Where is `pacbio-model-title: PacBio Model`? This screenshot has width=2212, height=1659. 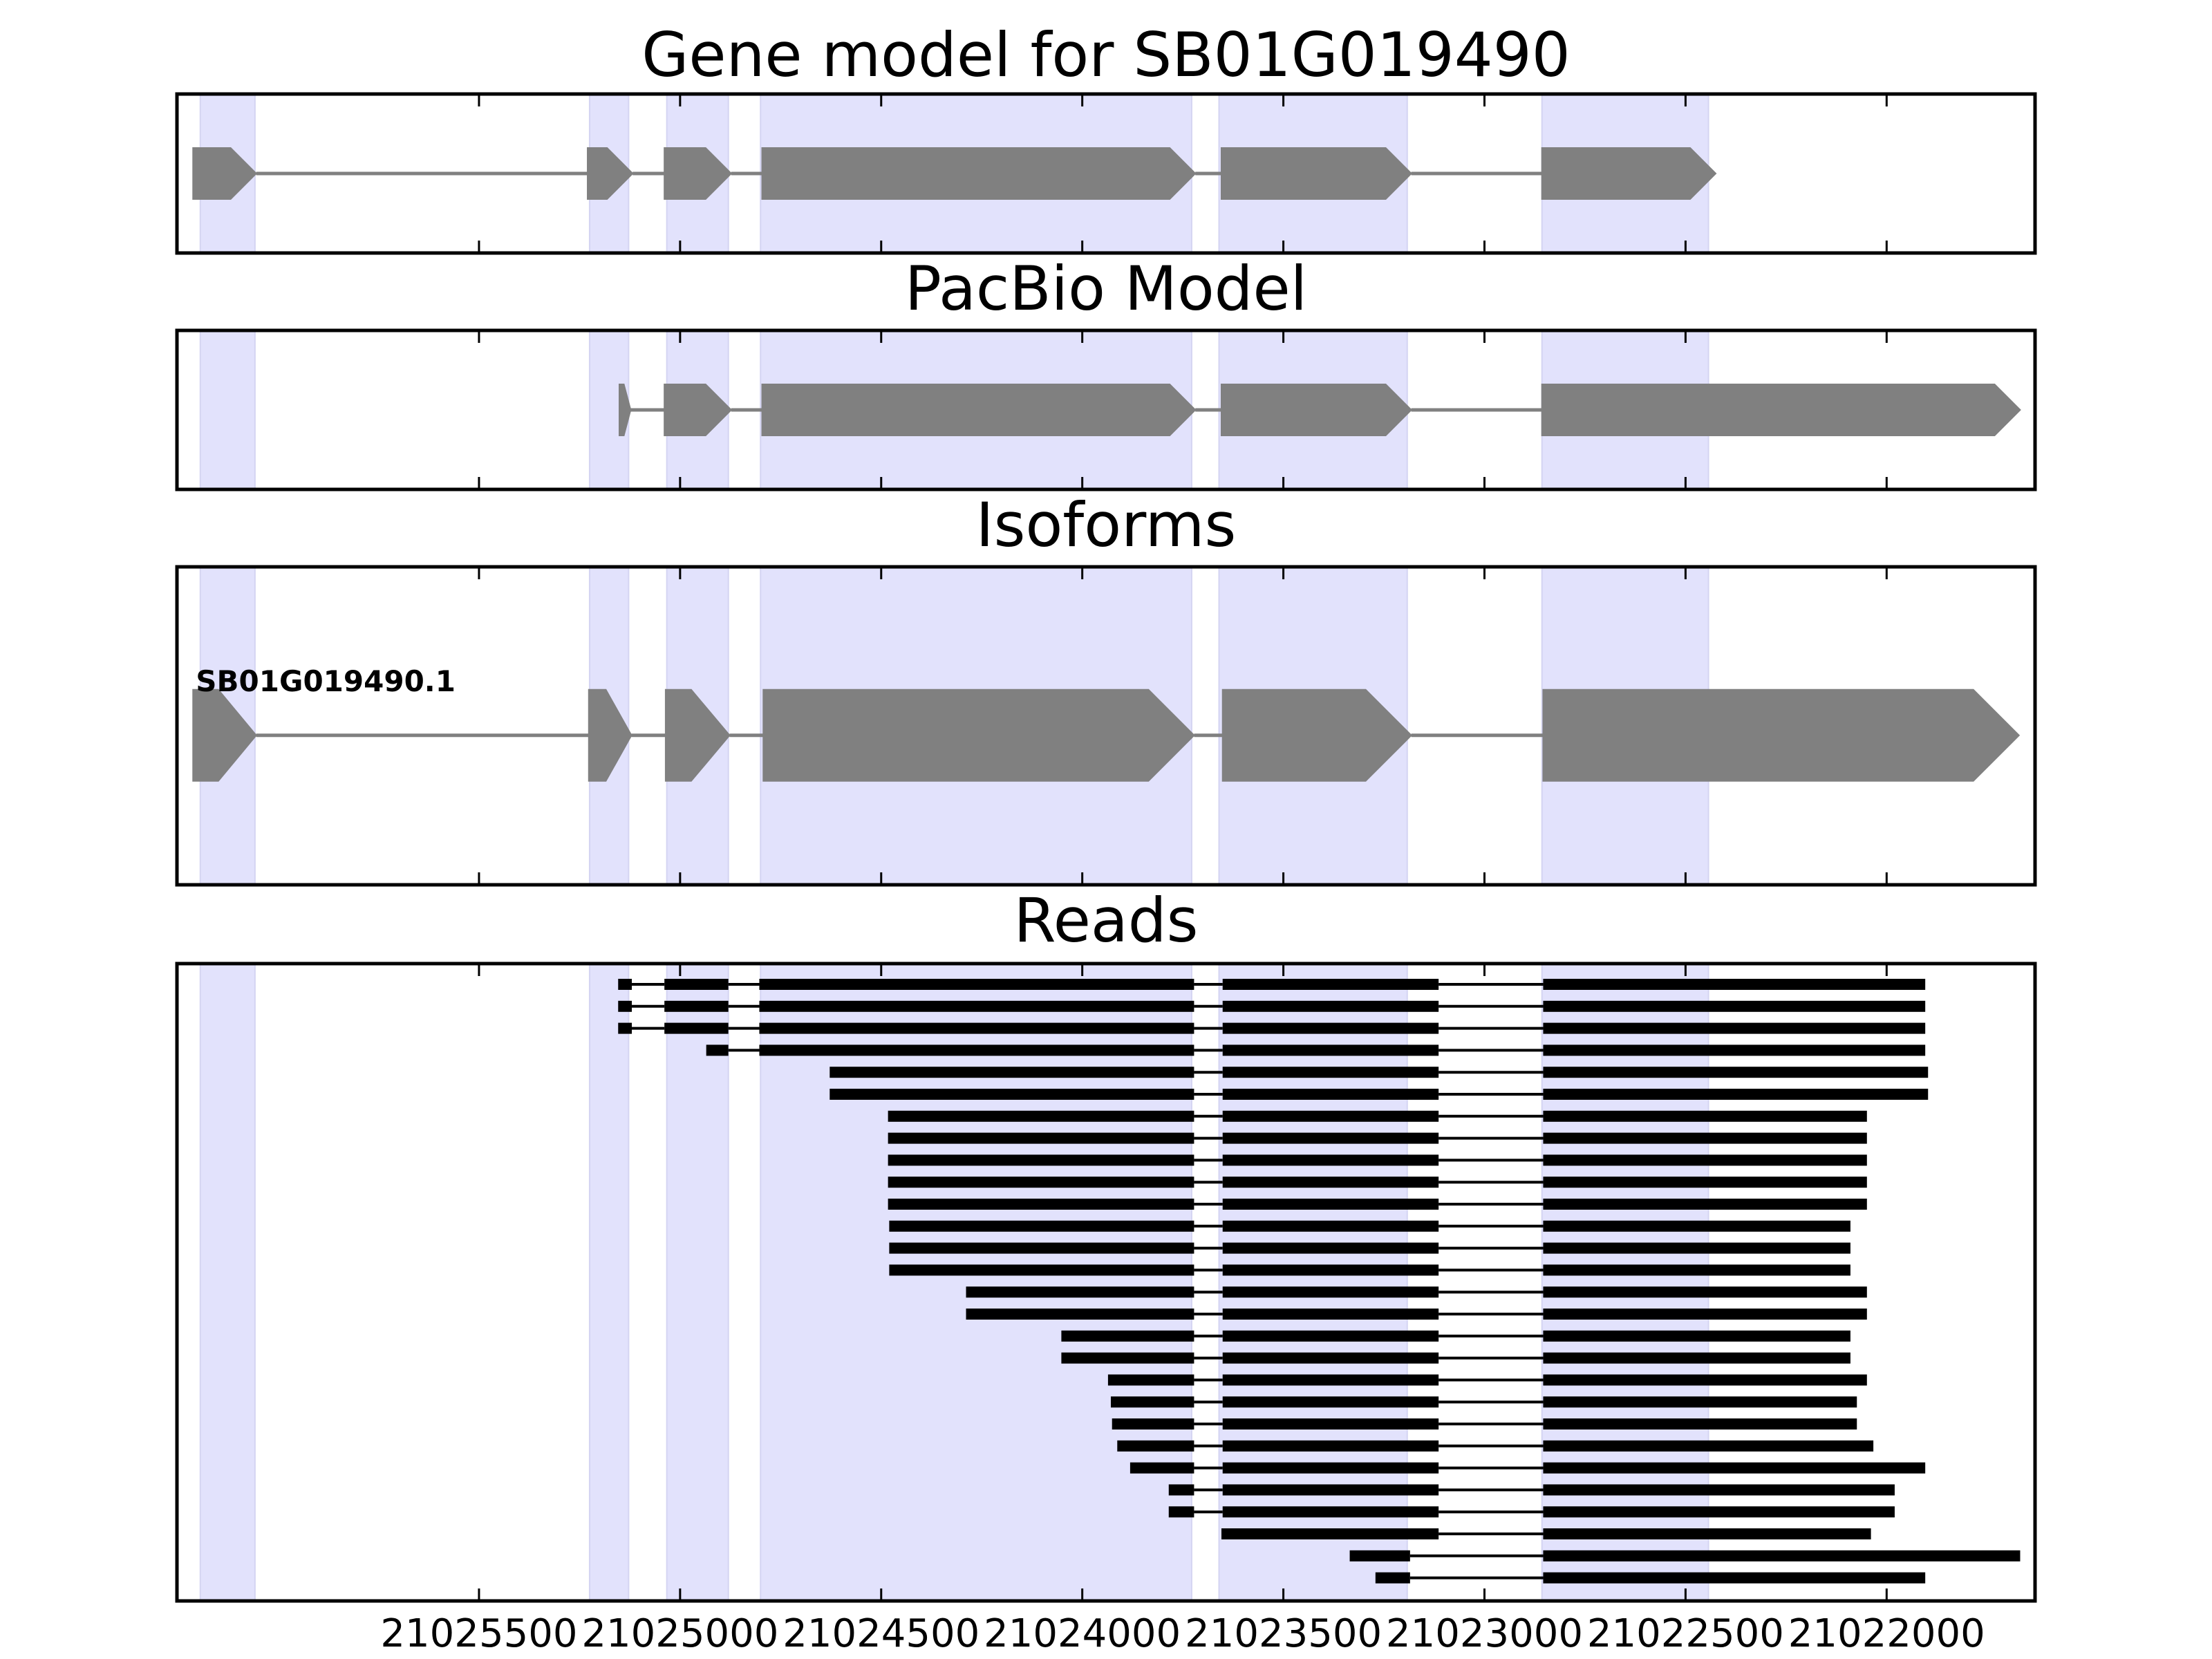
pacbio-model-title: PacBio Model is located at coordinates (1106, 289).